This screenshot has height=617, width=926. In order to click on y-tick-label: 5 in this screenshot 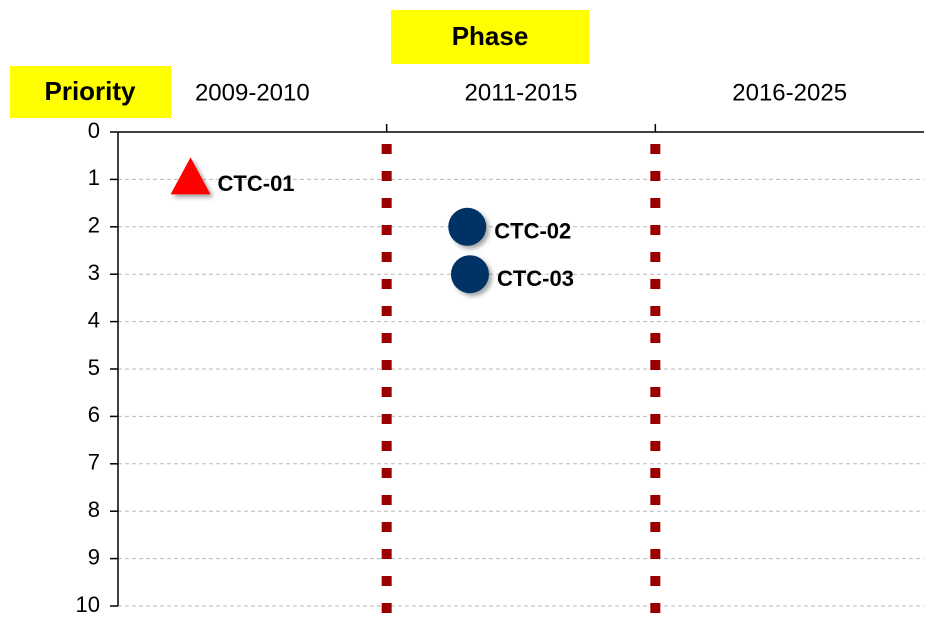, I will do `click(94, 367)`.